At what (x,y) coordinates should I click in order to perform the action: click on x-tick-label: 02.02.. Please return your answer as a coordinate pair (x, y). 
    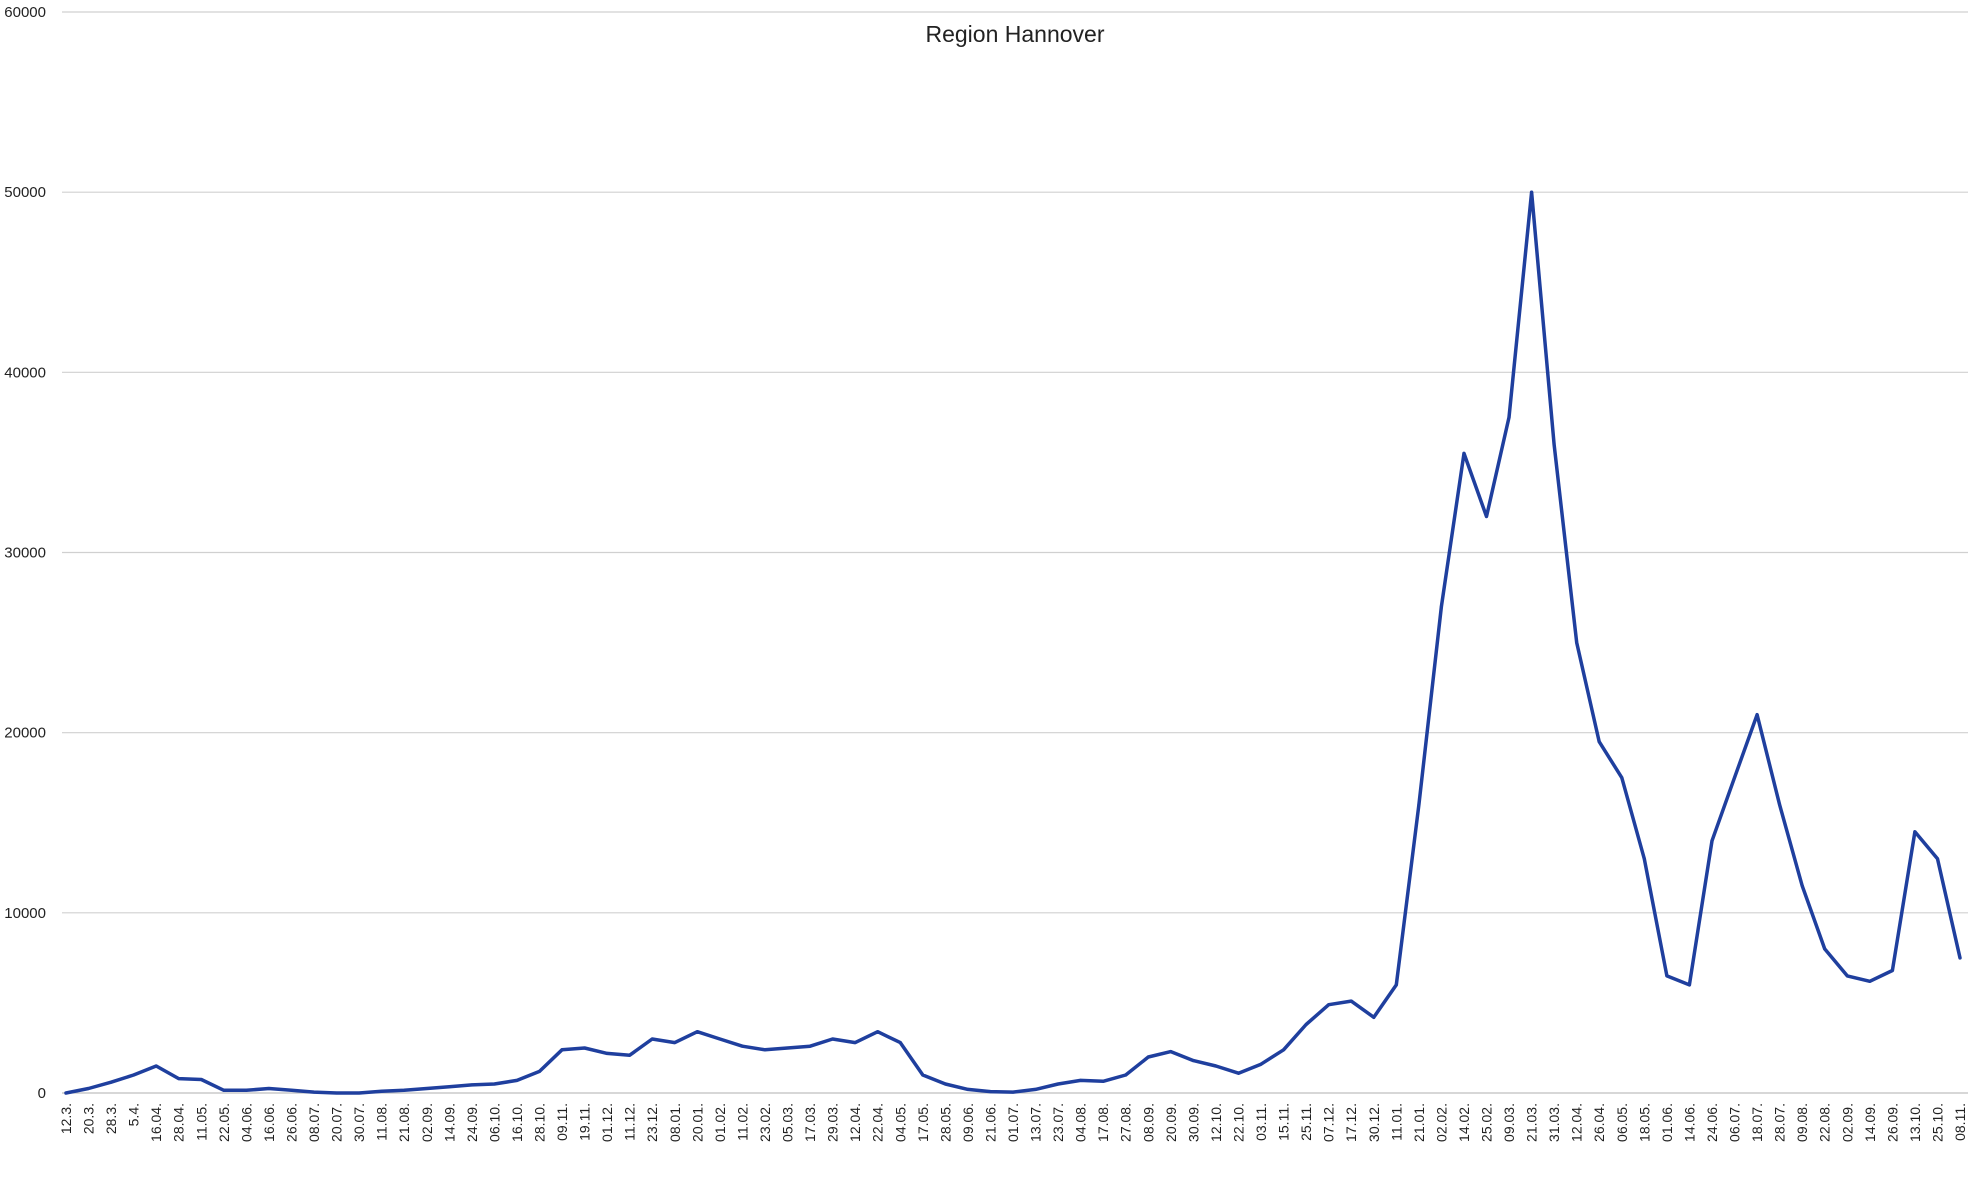
    Looking at the image, I should click on (1441, 1122).